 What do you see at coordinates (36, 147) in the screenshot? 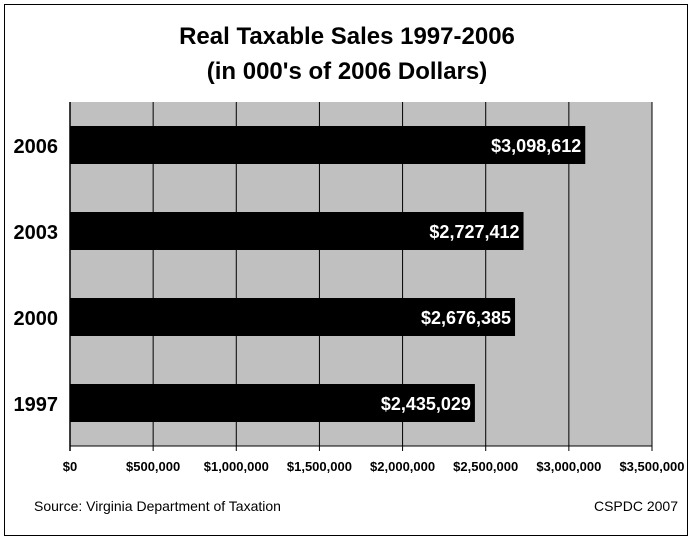
I see `y-category-label: 2006` at bounding box center [36, 147].